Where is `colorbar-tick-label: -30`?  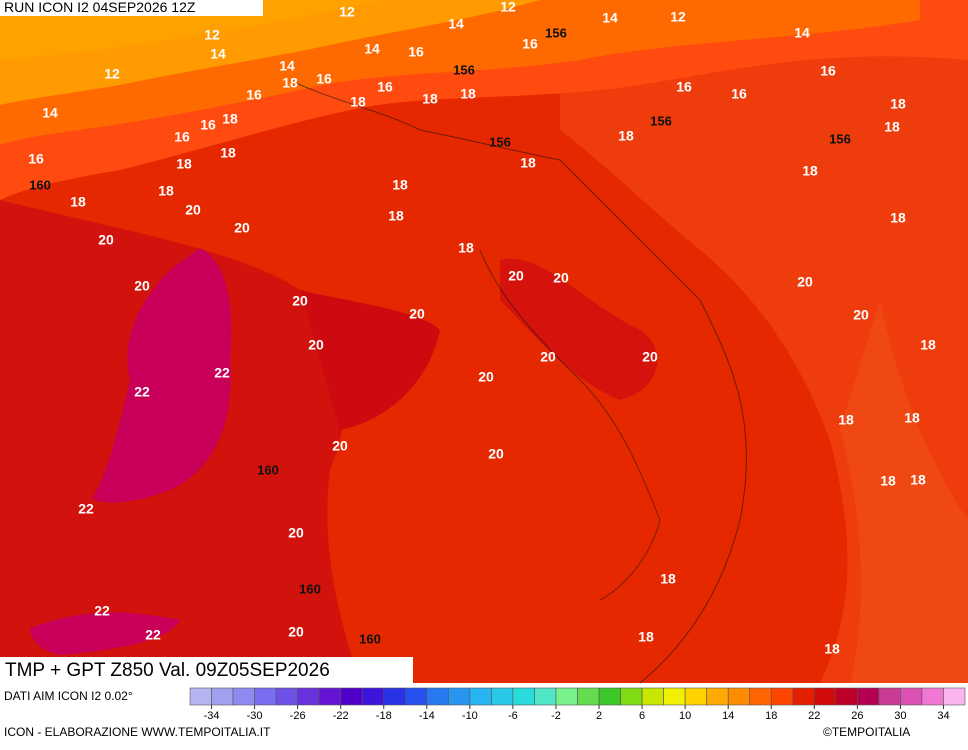 colorbar-tick-label: -30 is located at coordinates (255, 716).